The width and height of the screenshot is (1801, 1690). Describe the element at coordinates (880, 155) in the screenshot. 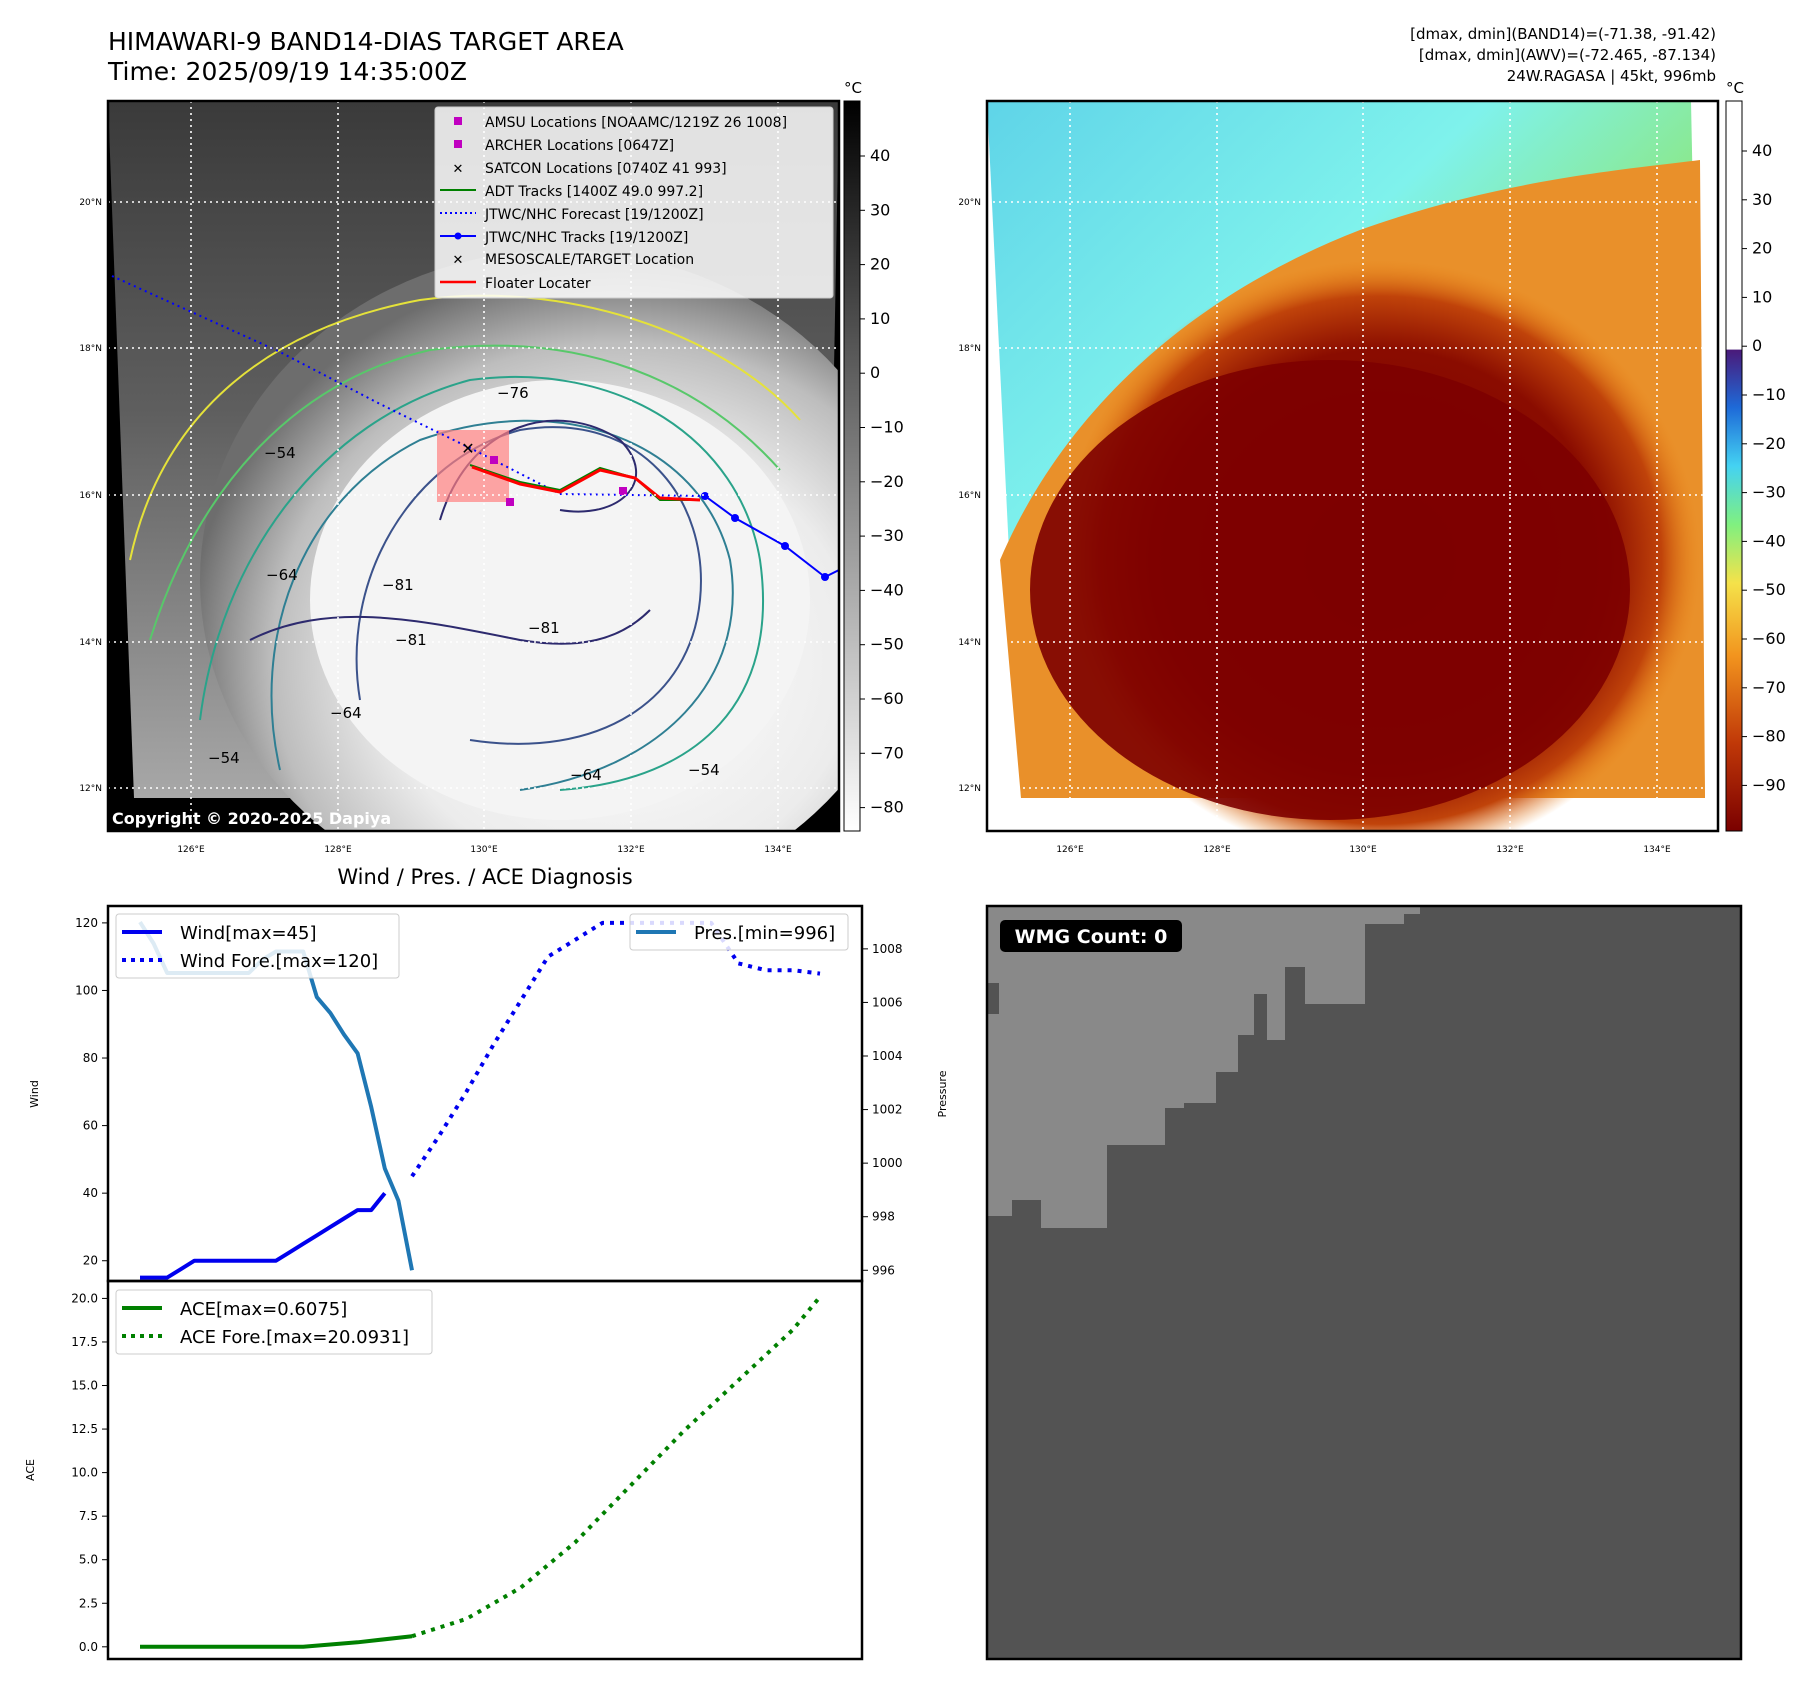

I see `colorbar-tick-label: 40` at that location.